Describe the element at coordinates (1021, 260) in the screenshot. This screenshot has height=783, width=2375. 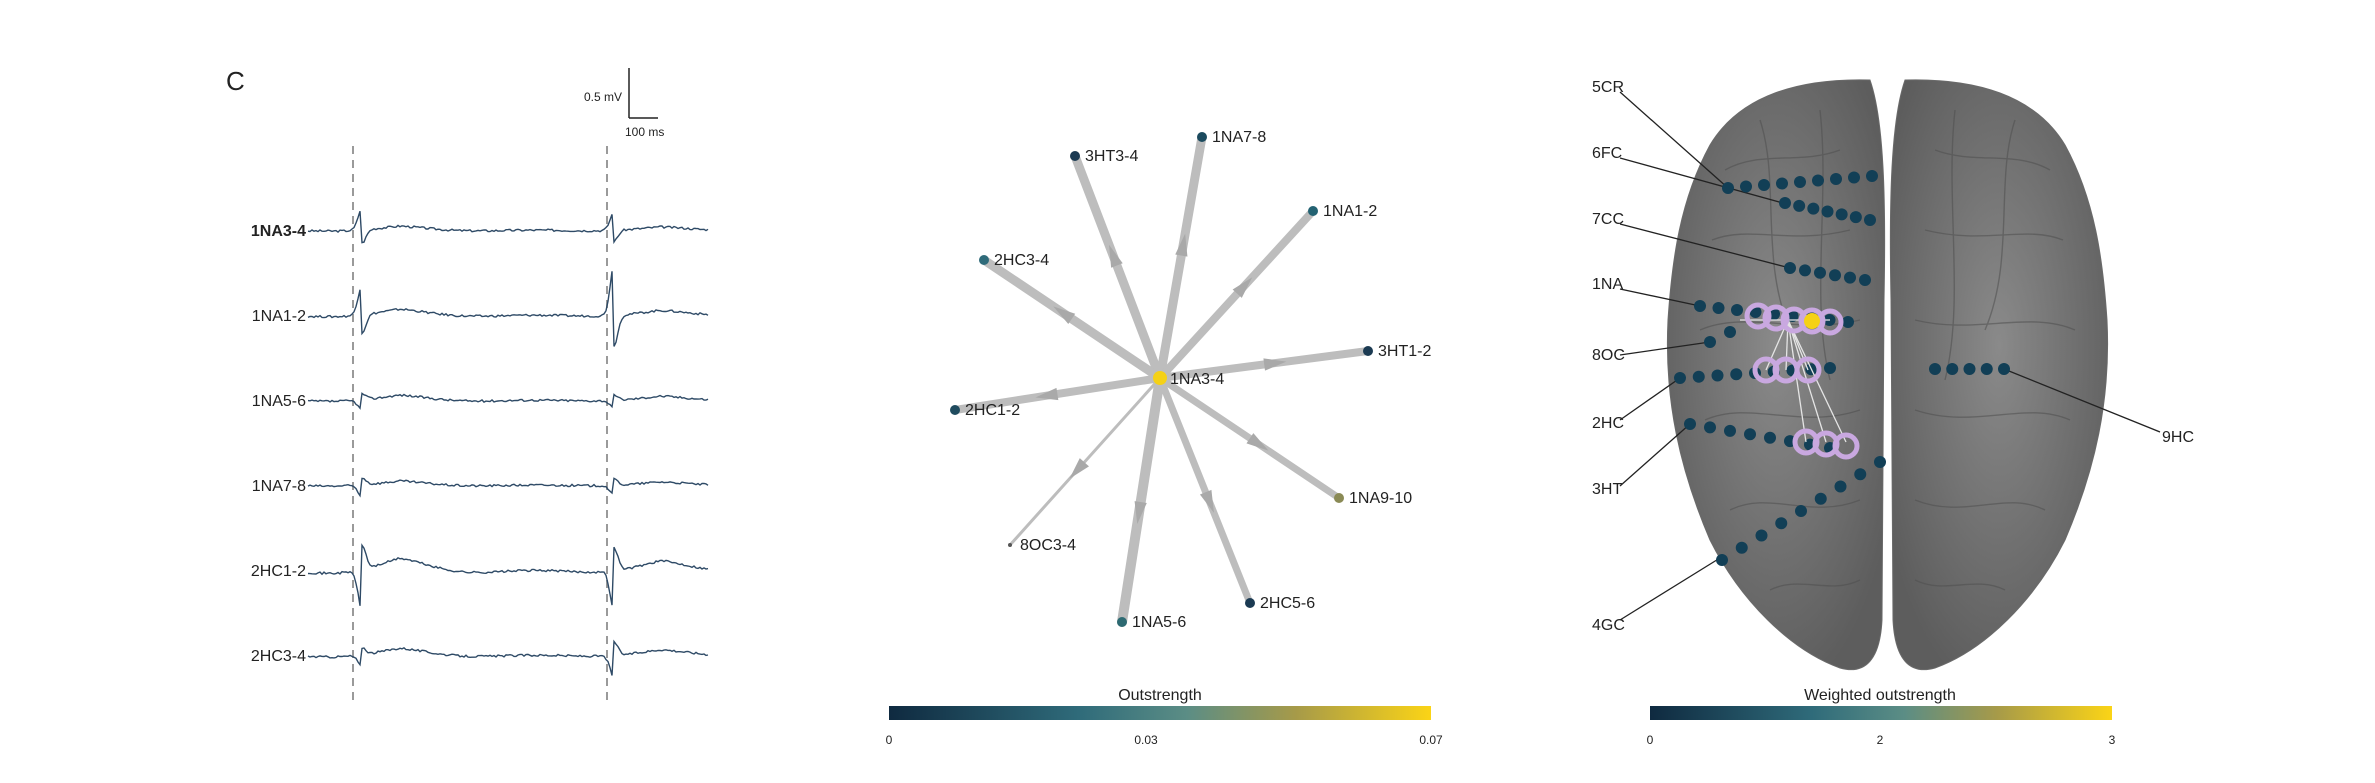
I see `network-node-label: 2HC3-4` at that location.